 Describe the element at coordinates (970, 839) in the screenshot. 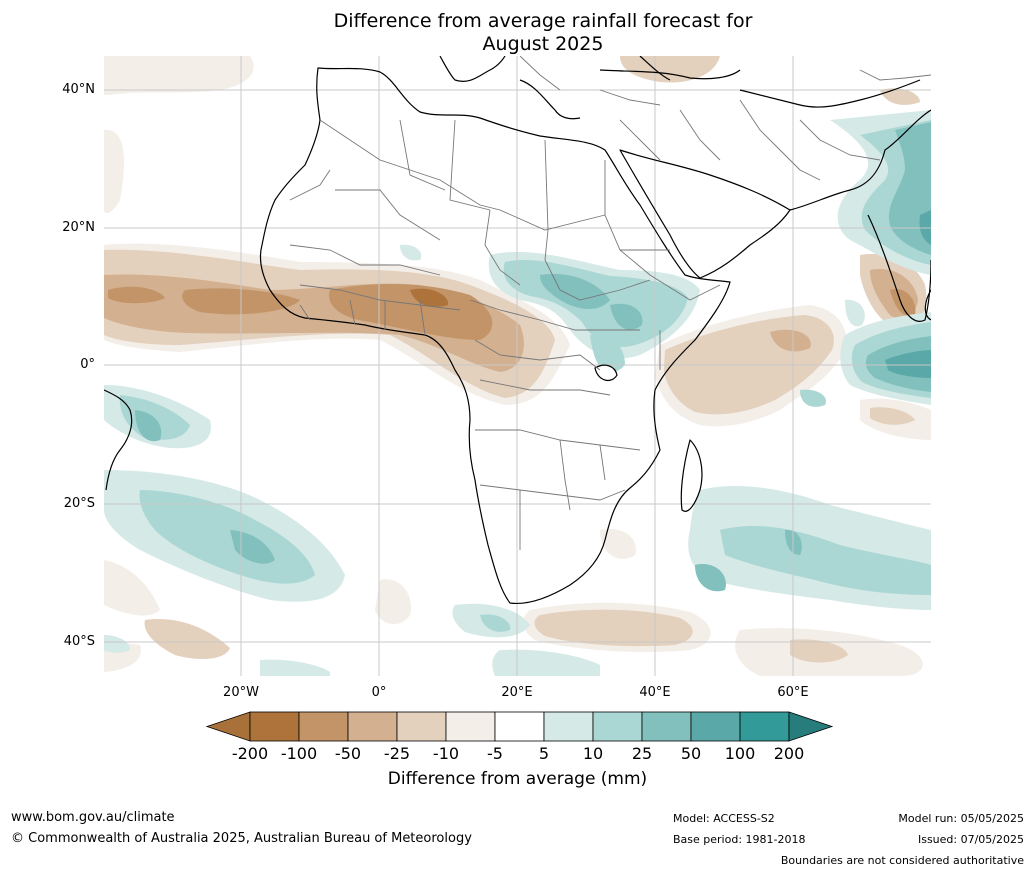

I see `issued-text: Issued: 07/05/2025` at that location.